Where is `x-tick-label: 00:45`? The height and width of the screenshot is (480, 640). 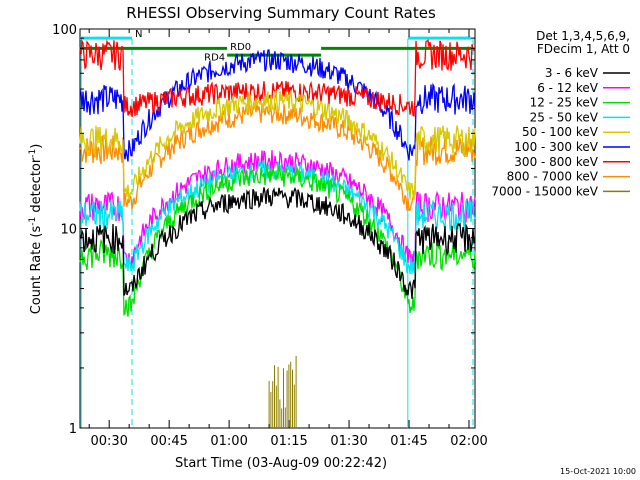
x-tick-label: 00:45 is located at coordinates (168, 441).